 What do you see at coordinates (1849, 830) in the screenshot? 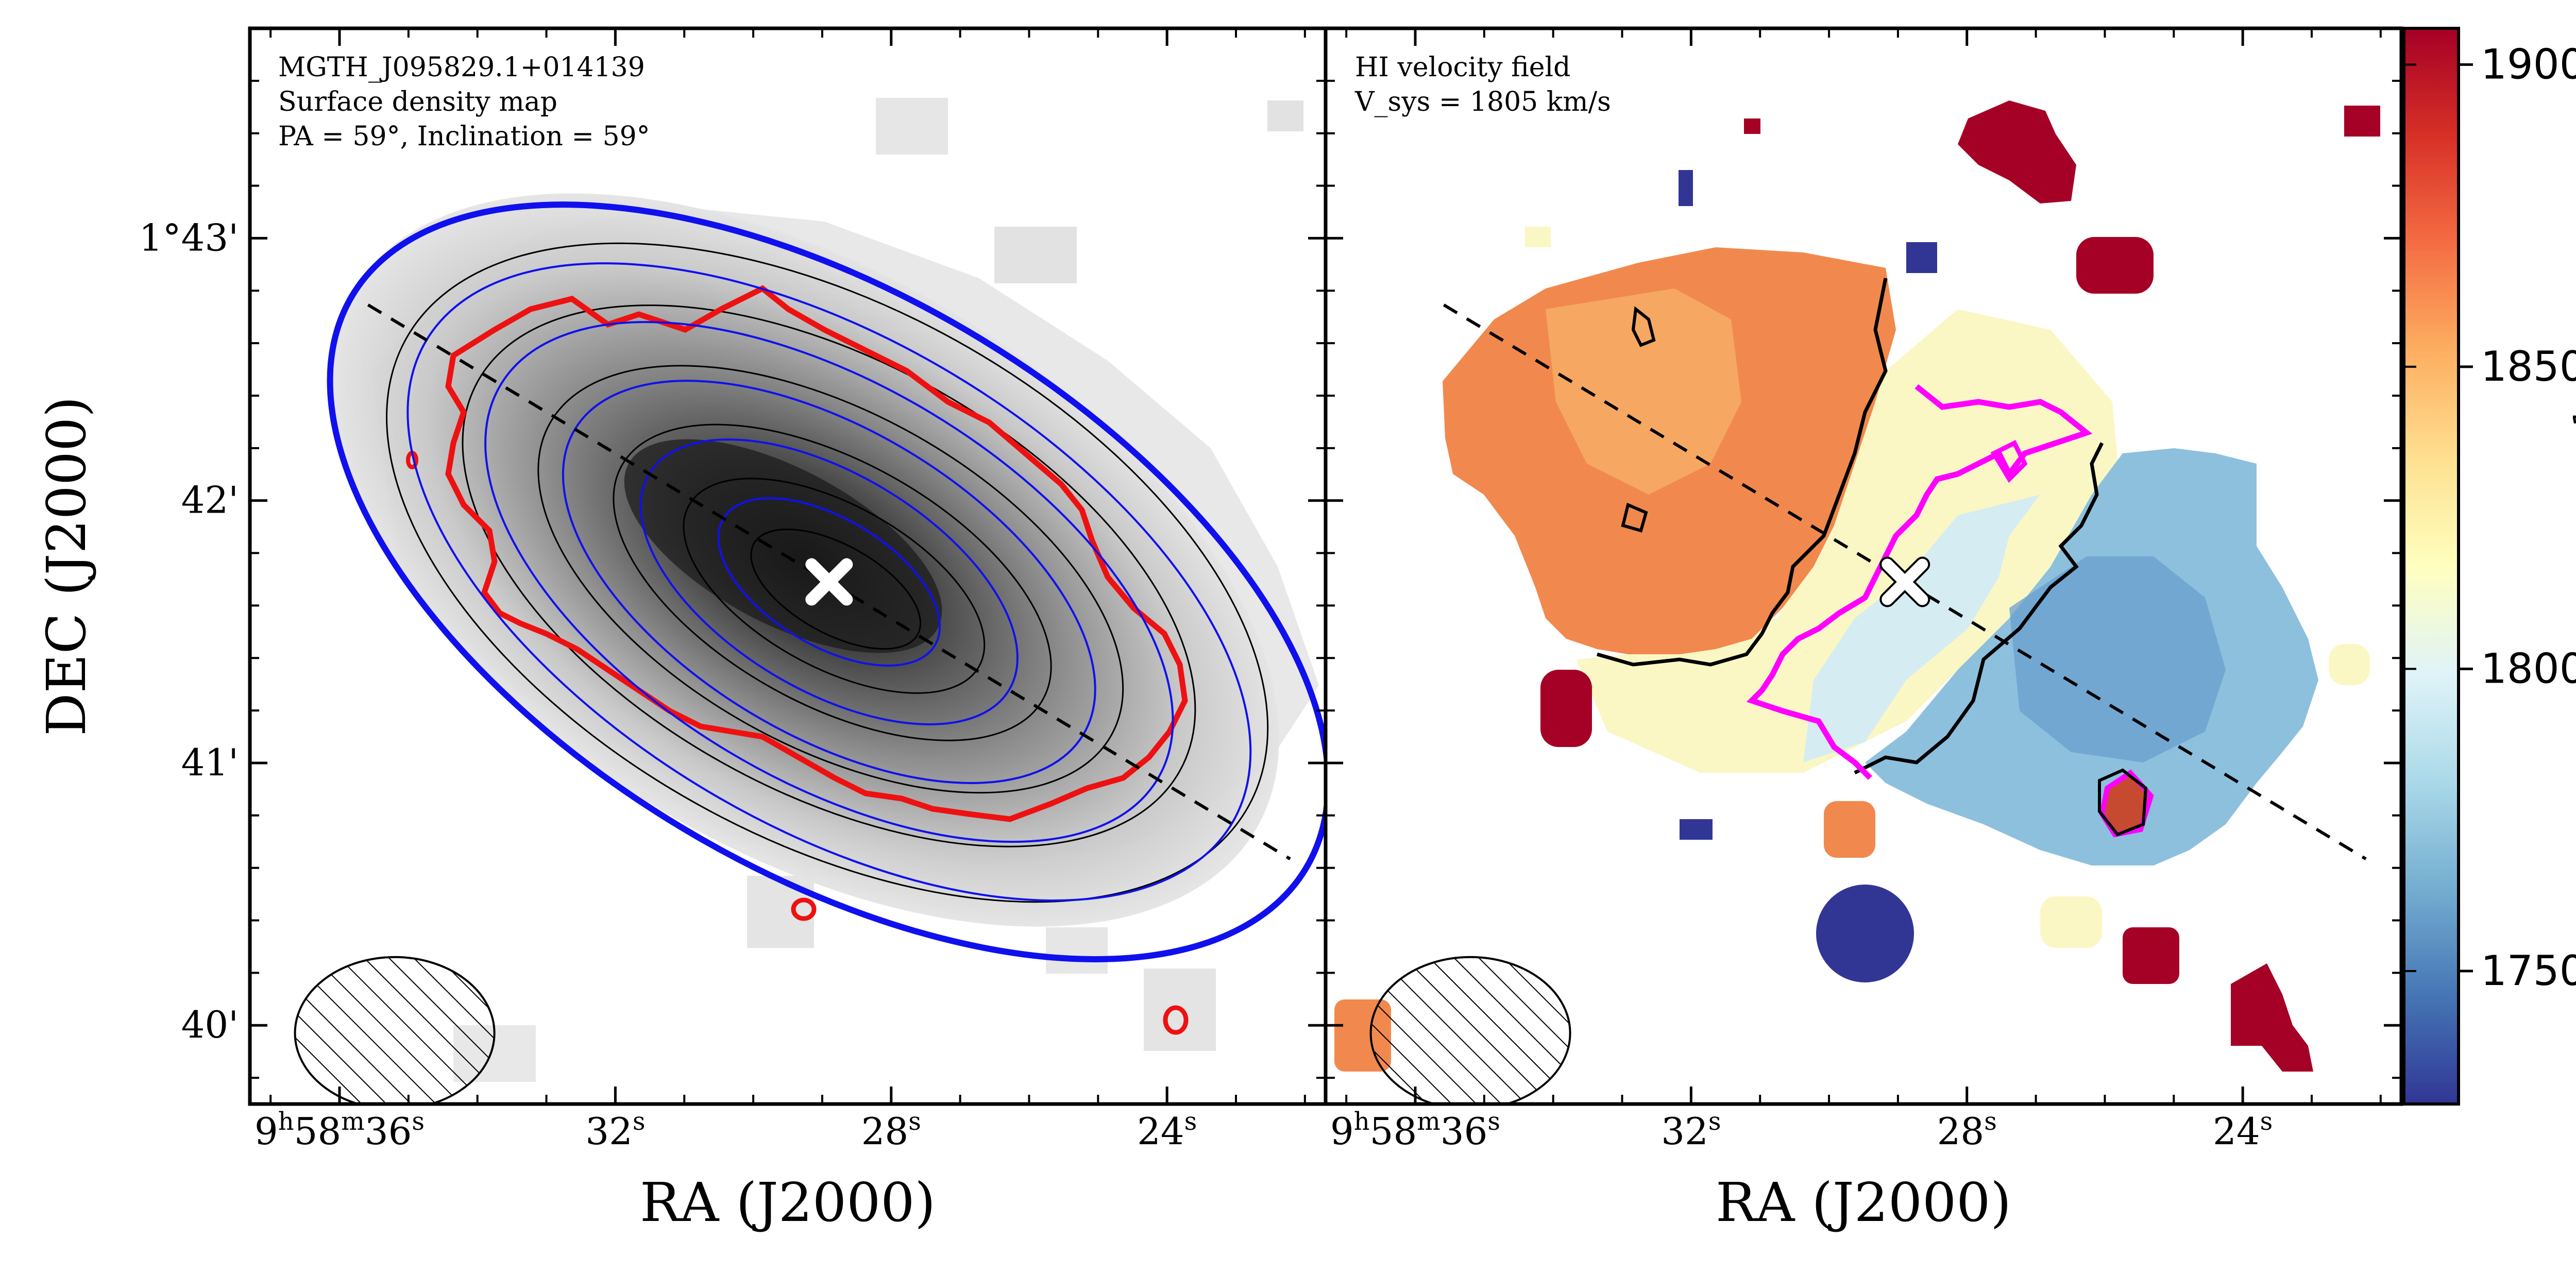
I see `receding-blob` at bounding box center [1849, 830].